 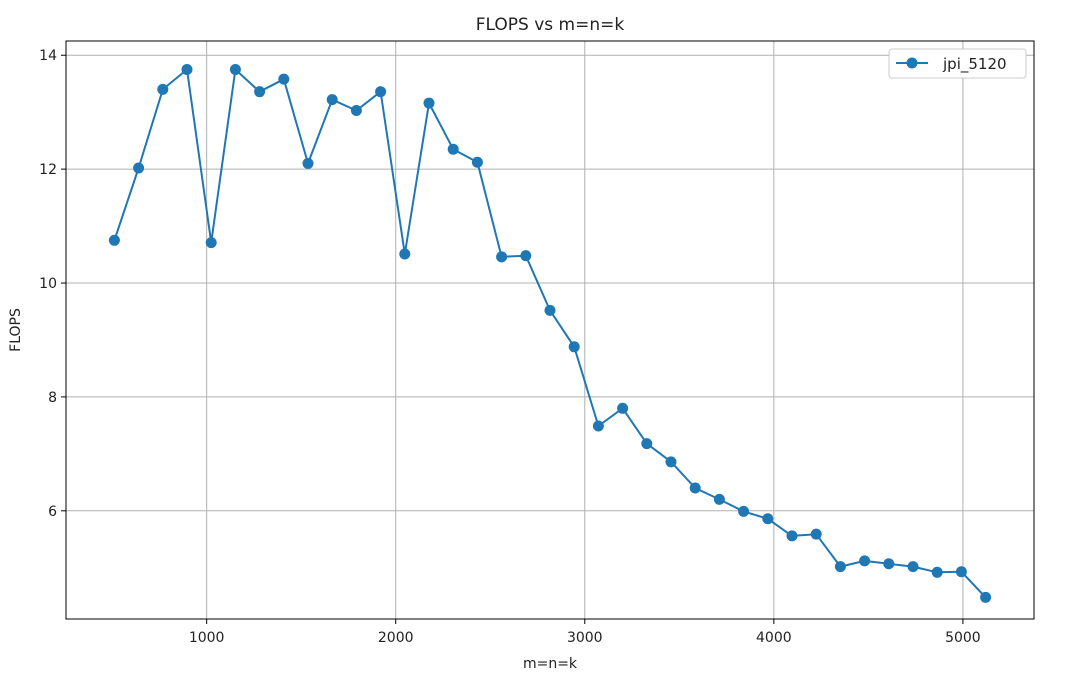 What do you see at coordinates (963, 638) in the screenshot?
I see `x-tick-label: 5000` at bounding box center [963, 638].